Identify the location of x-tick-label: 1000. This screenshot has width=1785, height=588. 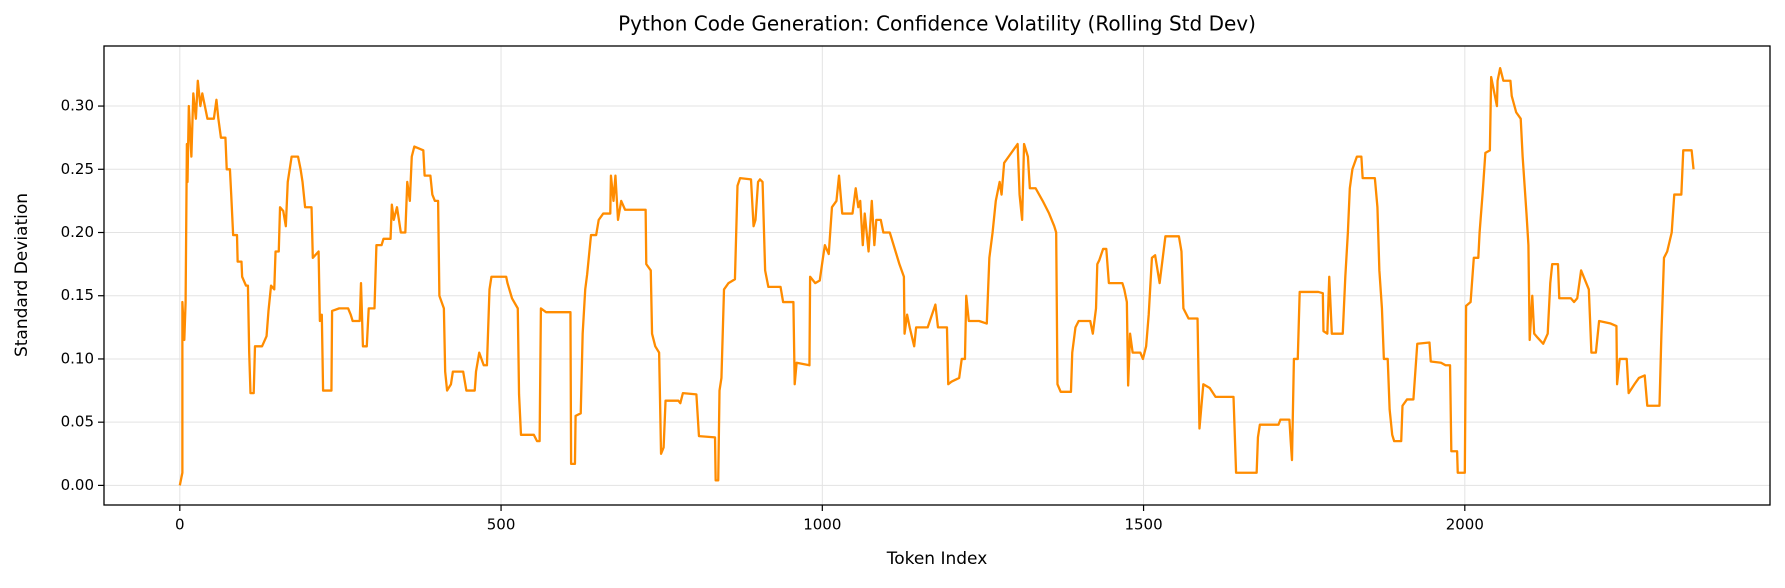
(822, 525).